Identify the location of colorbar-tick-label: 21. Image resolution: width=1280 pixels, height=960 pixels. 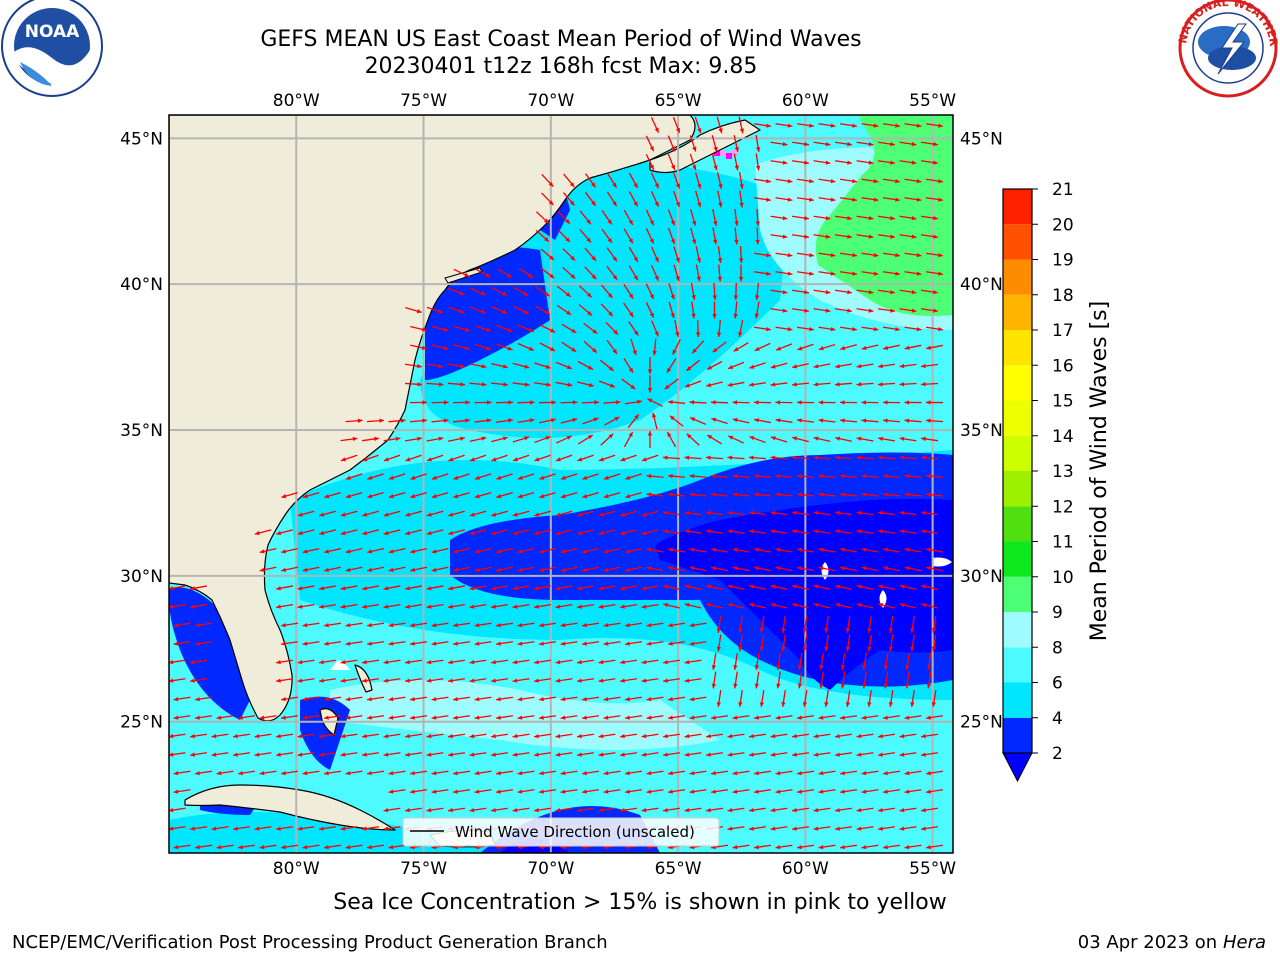
(1063, 190).